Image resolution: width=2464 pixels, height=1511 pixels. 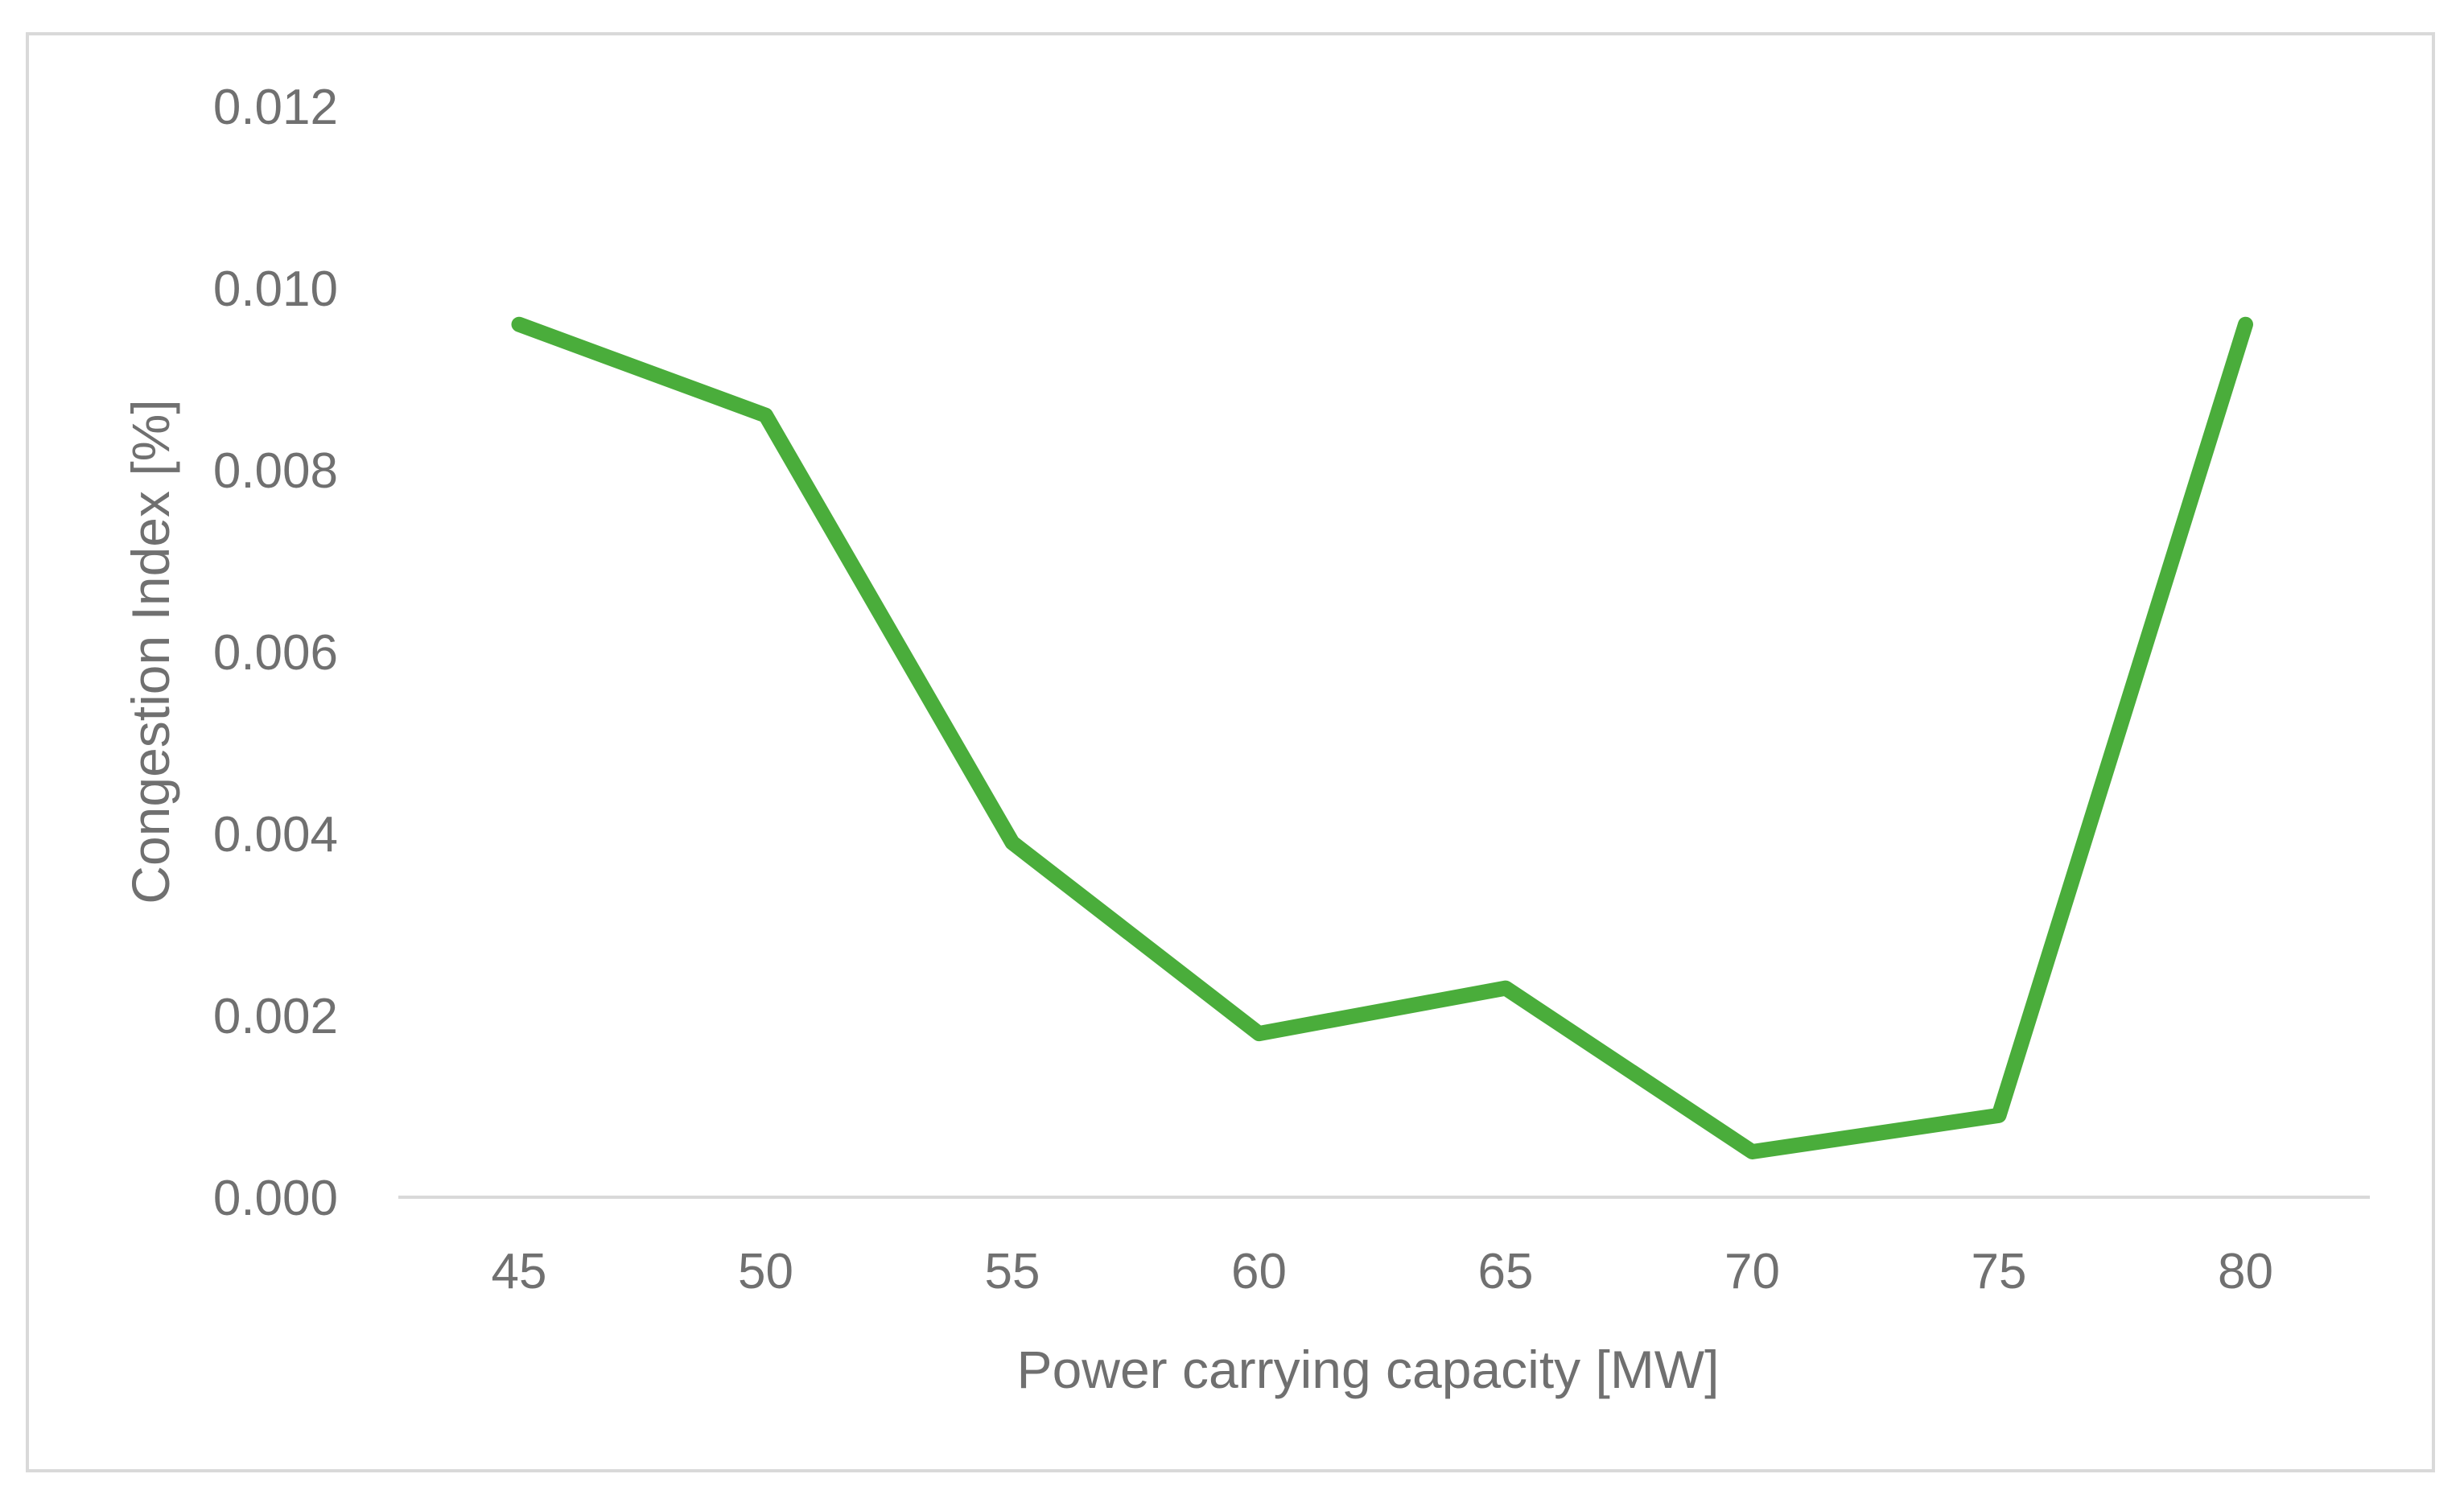 I want to click on x-tick-label: 60, so click(x=1259, y=1271).